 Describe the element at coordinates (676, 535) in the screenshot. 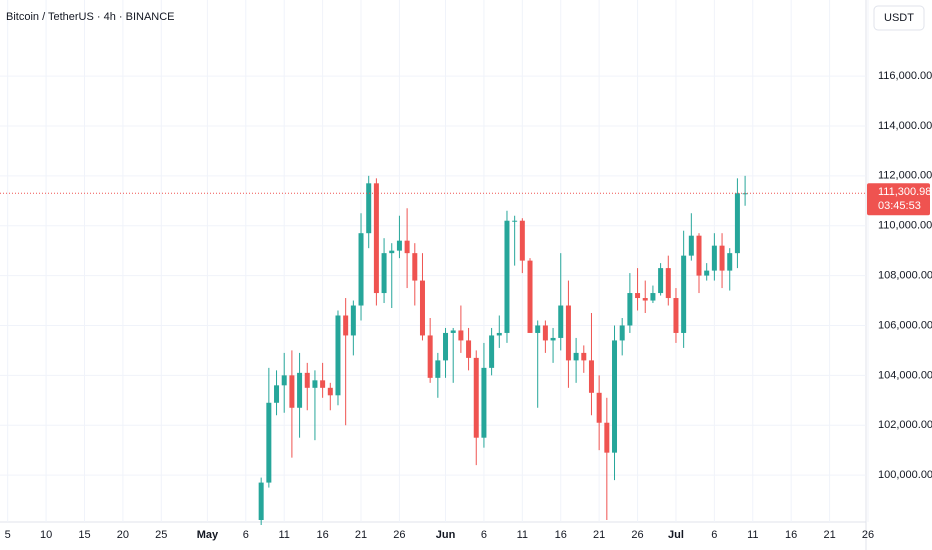

I see `x-tick-label: Jul` at that location.